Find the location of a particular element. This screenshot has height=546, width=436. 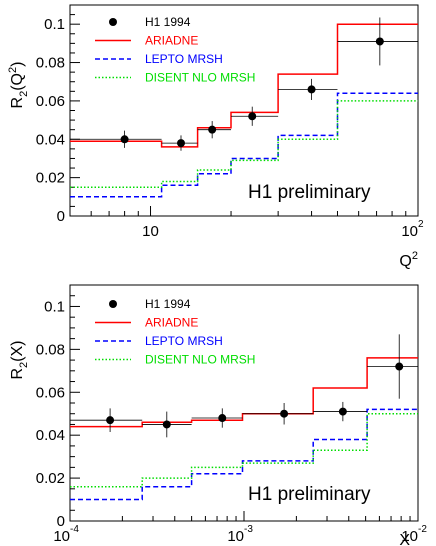

y-axis-title-part: ) is located at coordinates (17, 64).